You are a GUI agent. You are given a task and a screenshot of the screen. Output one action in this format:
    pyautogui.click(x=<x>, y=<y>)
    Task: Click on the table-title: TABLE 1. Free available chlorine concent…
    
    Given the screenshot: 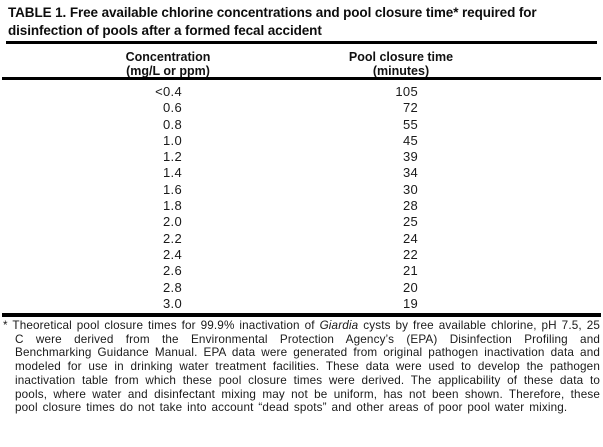 What is the action you would take?
    pyautogui.click(x=272, y=21)
    